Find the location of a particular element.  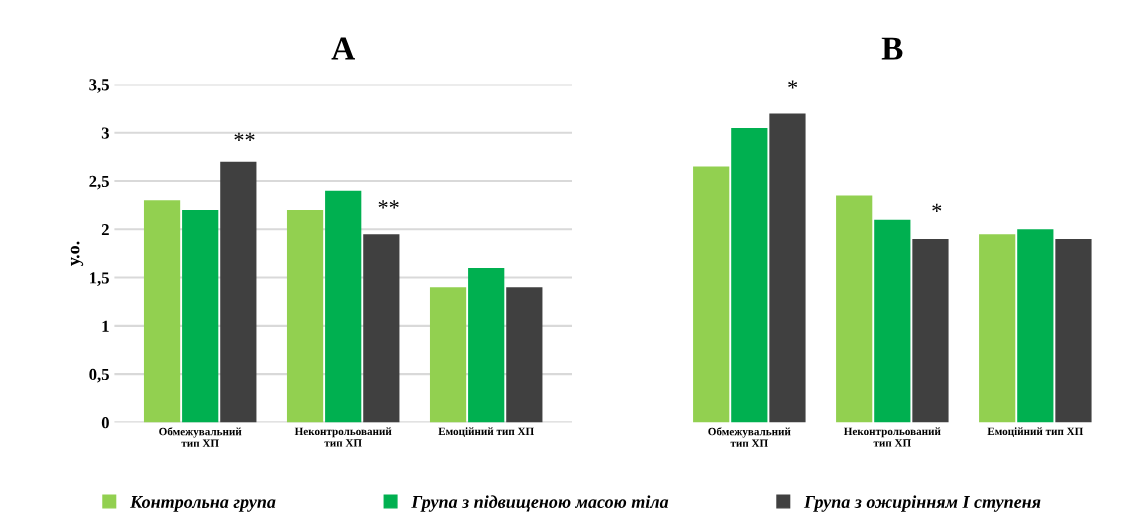

y-tick-label: 0 is located at coordinates (105, 423).